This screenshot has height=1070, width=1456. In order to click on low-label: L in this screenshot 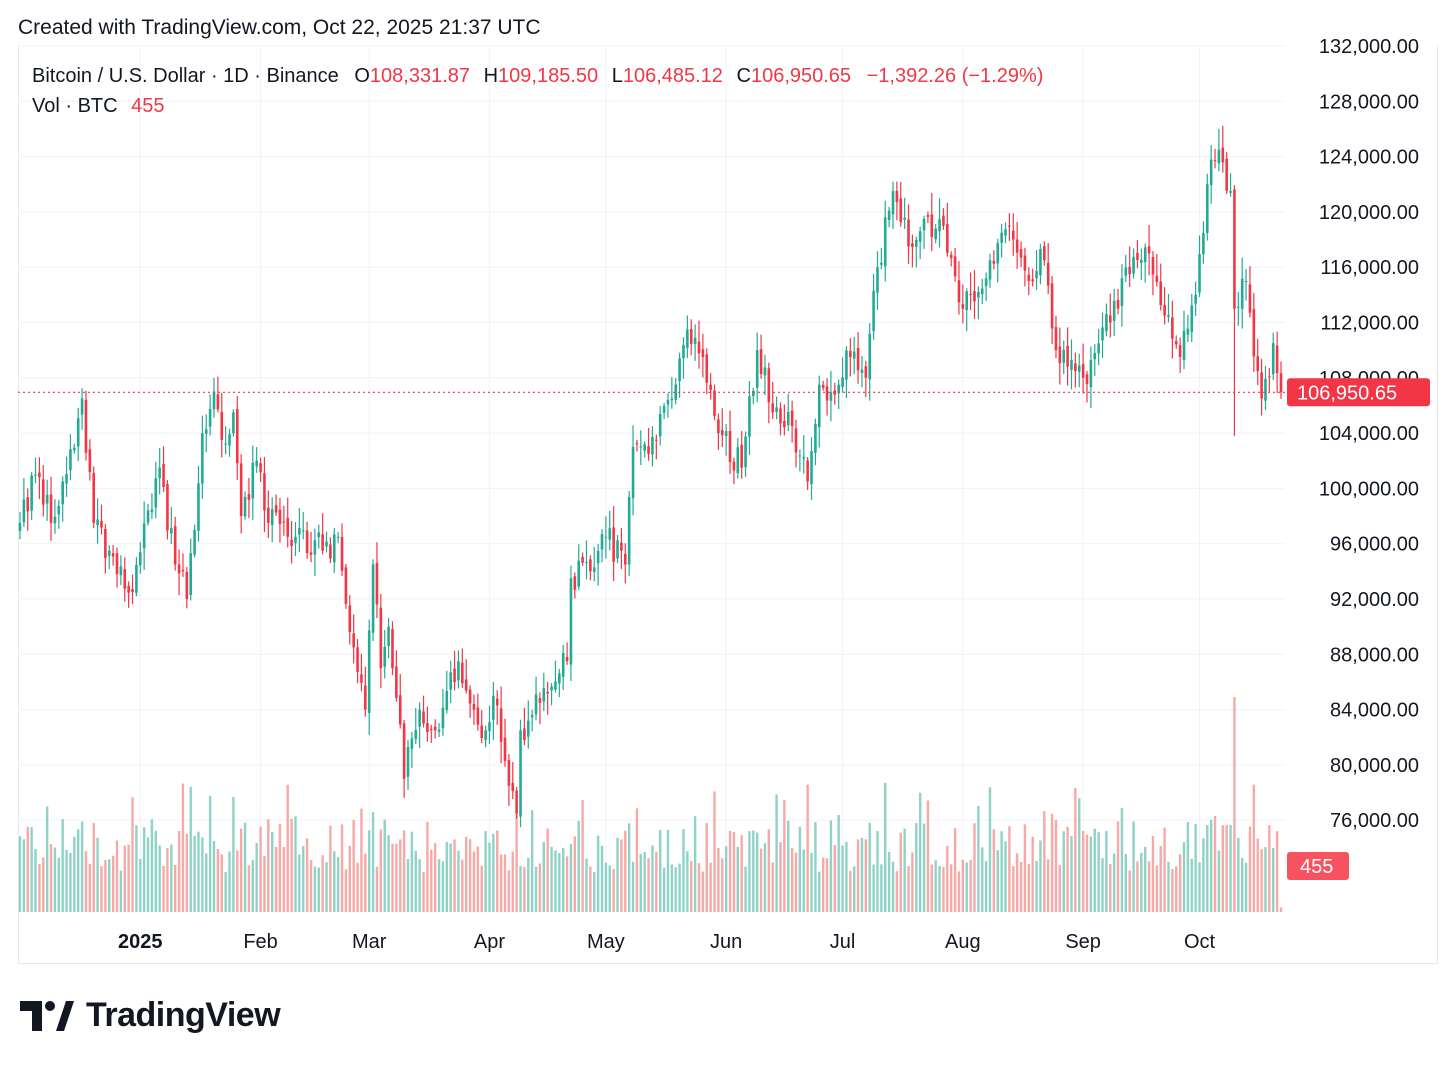, I will do `click(617, 76)`.